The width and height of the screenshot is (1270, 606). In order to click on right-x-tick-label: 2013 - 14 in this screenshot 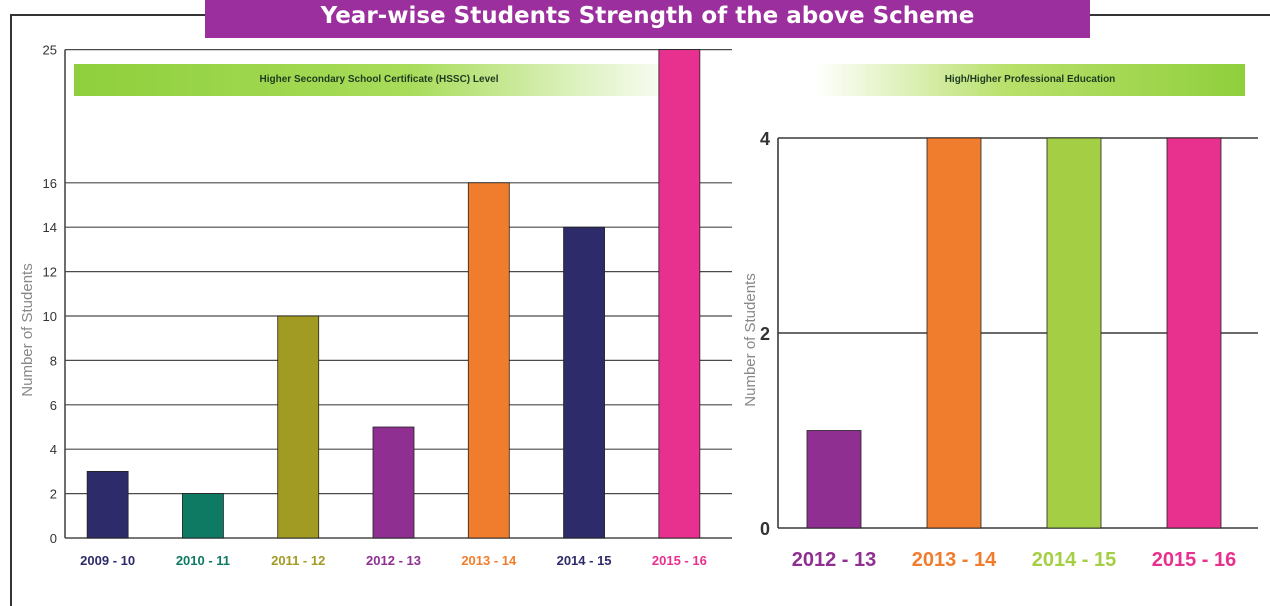, I will do `click(954, 560)`.